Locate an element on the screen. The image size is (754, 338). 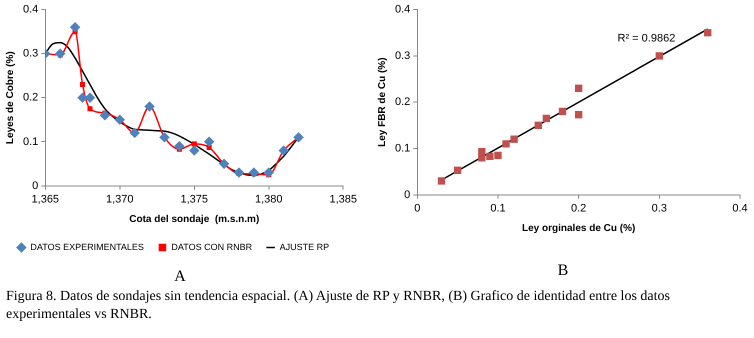
x-tick-label: 1,375 is located at coordinates (194, 199).